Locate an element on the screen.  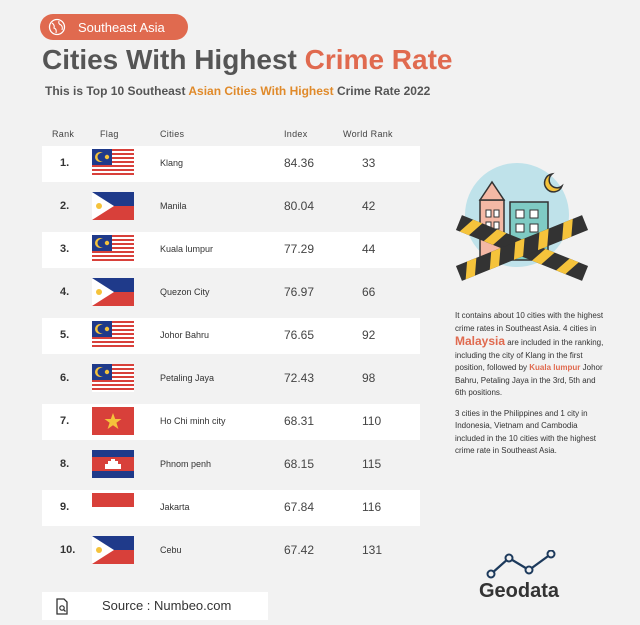
rank-cell: 10. is located at coordinates (68, 550).